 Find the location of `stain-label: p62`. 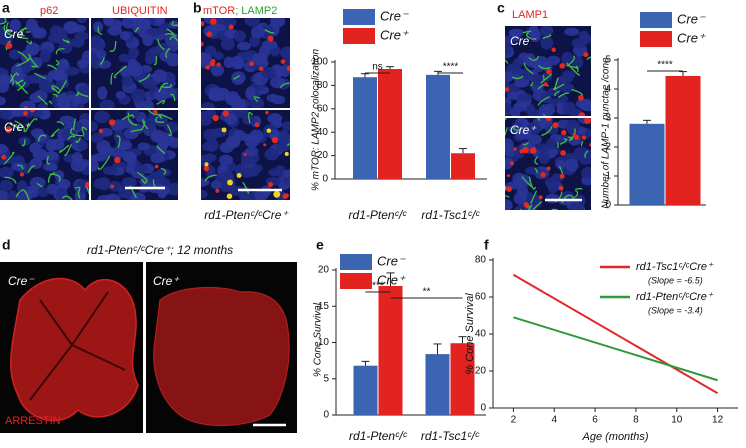

stain-label: p62 is located at coordinates (49, 11).